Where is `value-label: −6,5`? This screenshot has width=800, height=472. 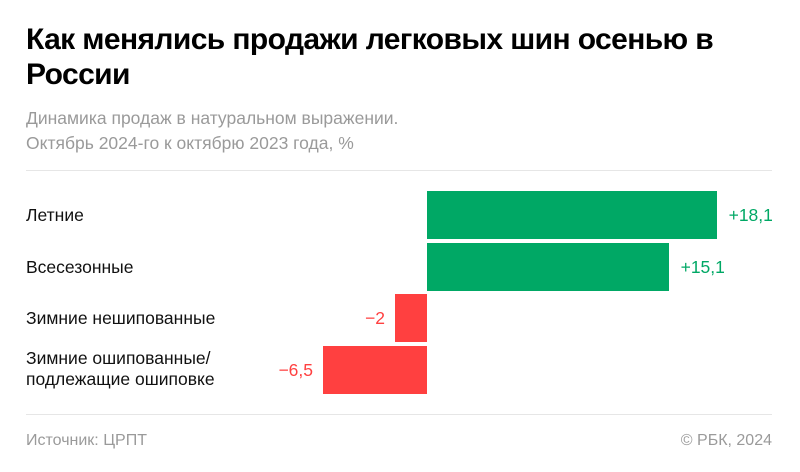 value-label: −6,5 is located at coordinates (295, 370).